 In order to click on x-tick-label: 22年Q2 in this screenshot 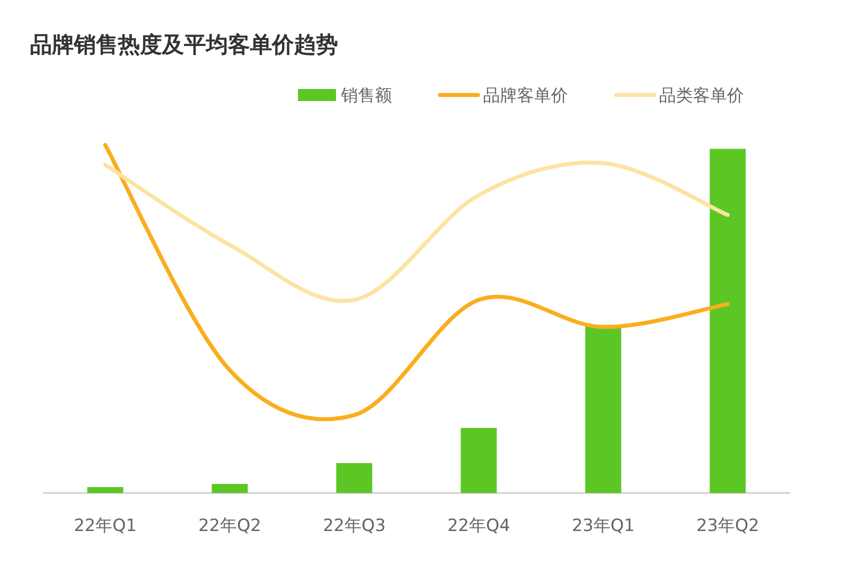, I will do `click(230, 526)`.